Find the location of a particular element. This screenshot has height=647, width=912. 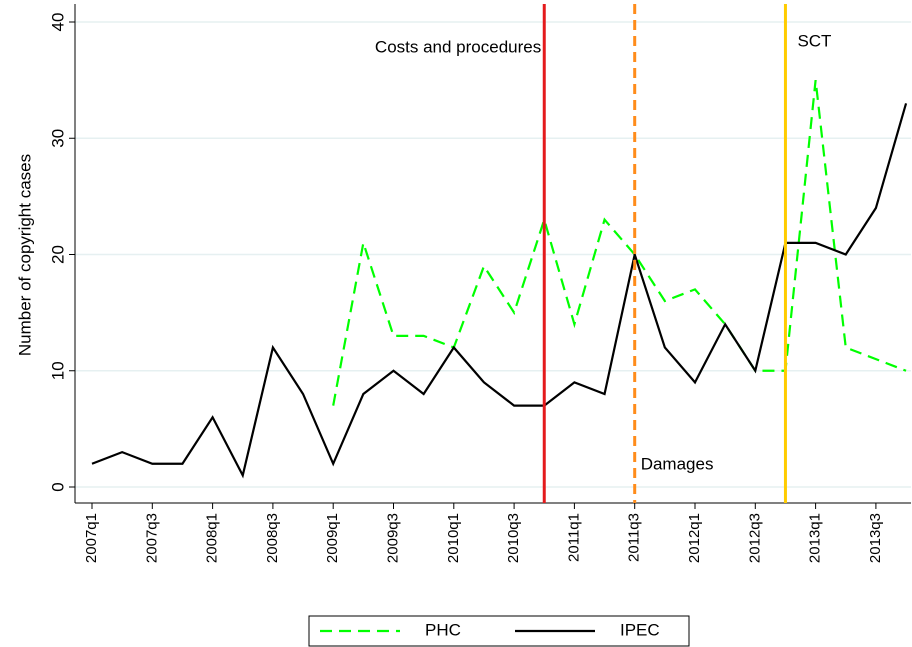

y-tick-label: 0 is located at coordinates (57, 486).